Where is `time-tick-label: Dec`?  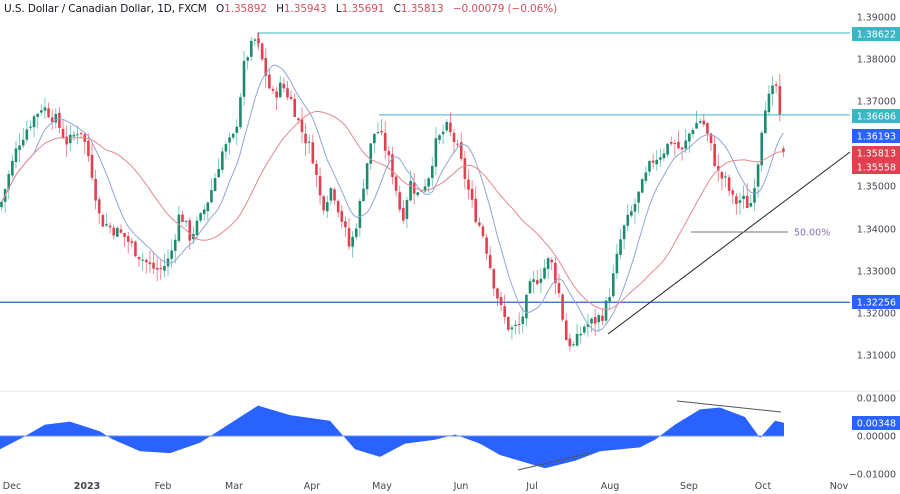
time-tick-label: Dec is located at coordinates (12, 486).